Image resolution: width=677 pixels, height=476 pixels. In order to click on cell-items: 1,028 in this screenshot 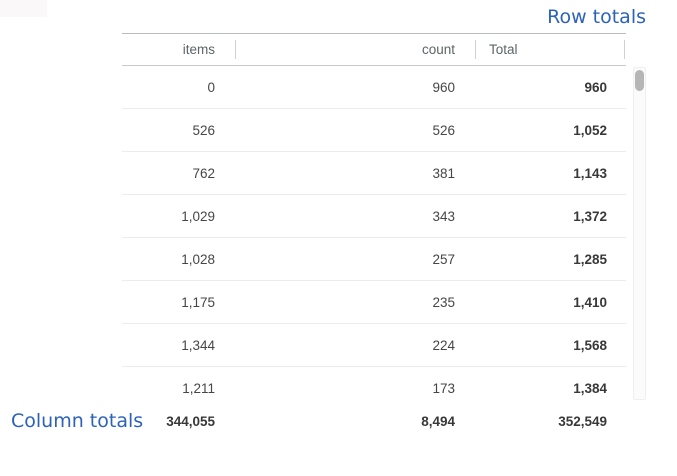, I will do `click(198, 259)`.